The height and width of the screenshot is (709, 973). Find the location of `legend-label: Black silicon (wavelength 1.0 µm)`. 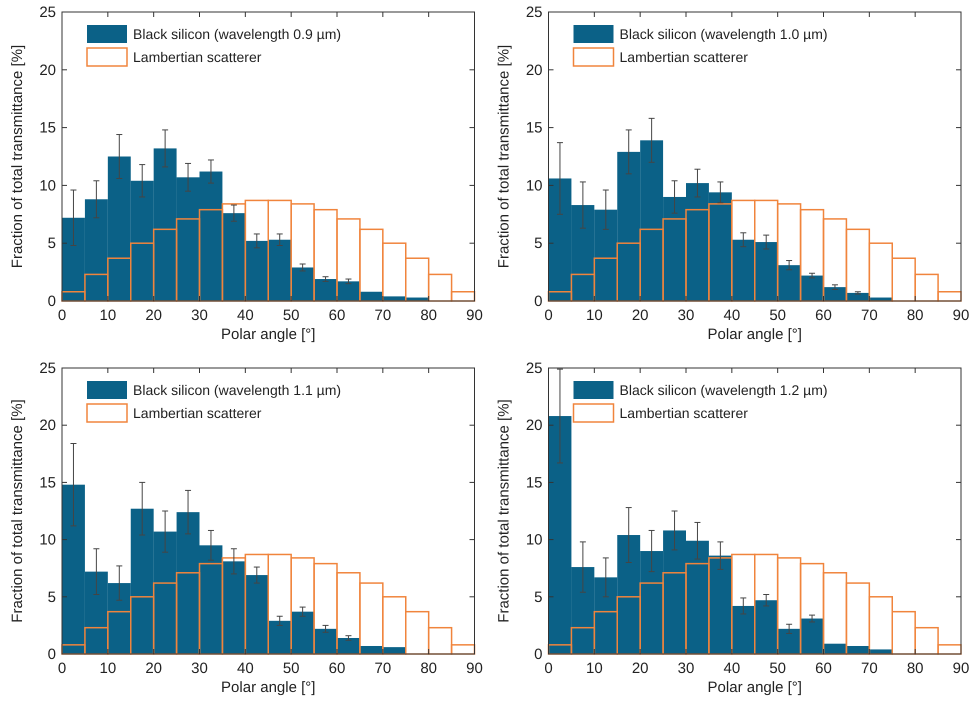

legend-label: Black silicon (wavelength 1.0 µm) is located at coordinates (724, 34).